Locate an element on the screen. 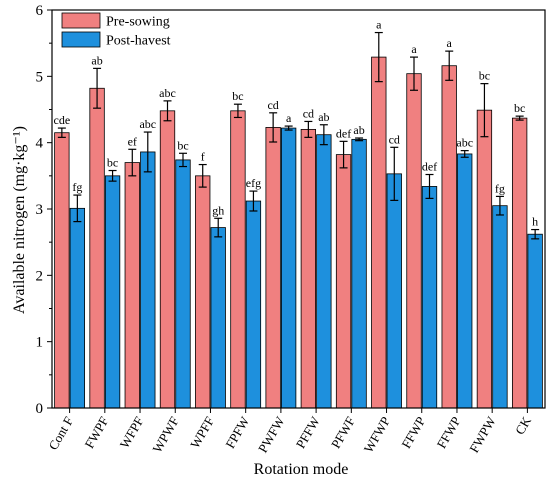 This screenshot has width=550, height=488. y-tick-label: 4 is located at coordinates (40, 144).